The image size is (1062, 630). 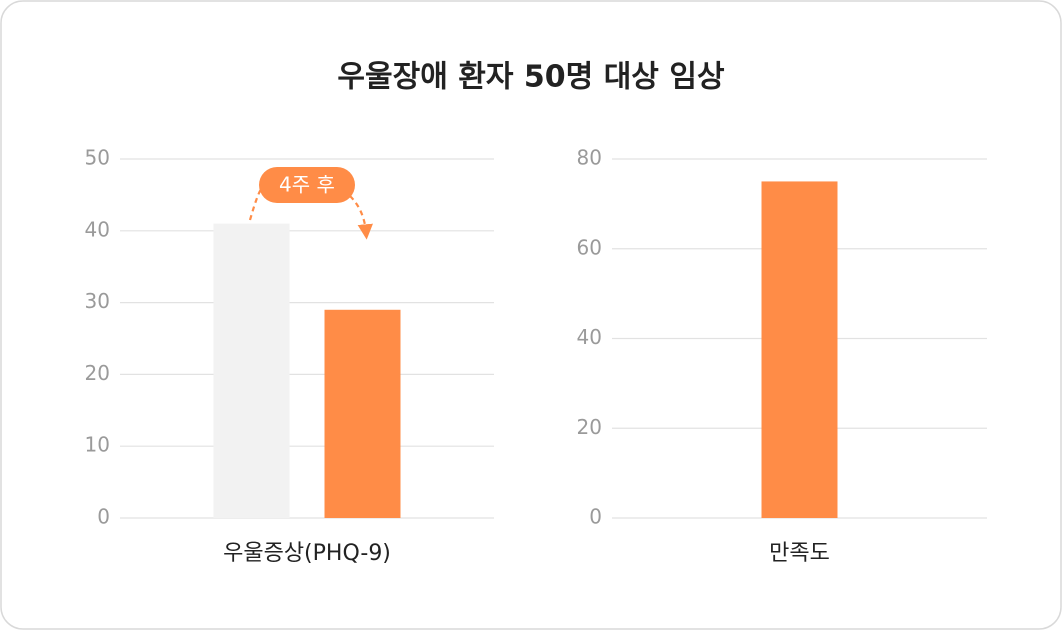 I want to click on x-tick-label: 만족도, so click(x=799, y=553).